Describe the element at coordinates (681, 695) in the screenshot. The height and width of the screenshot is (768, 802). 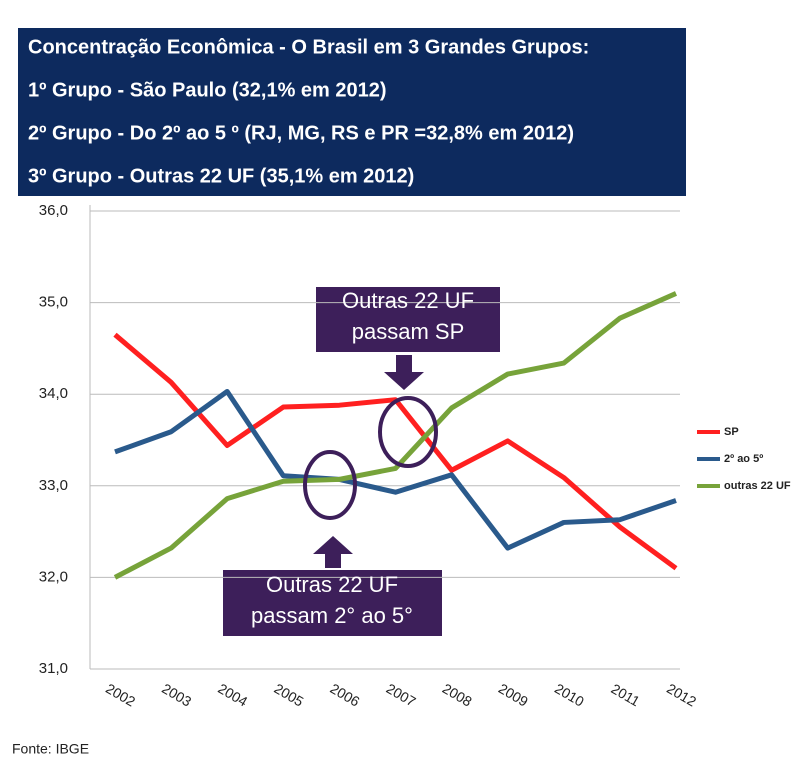
I see `x-tick-label: 2012` at that location.